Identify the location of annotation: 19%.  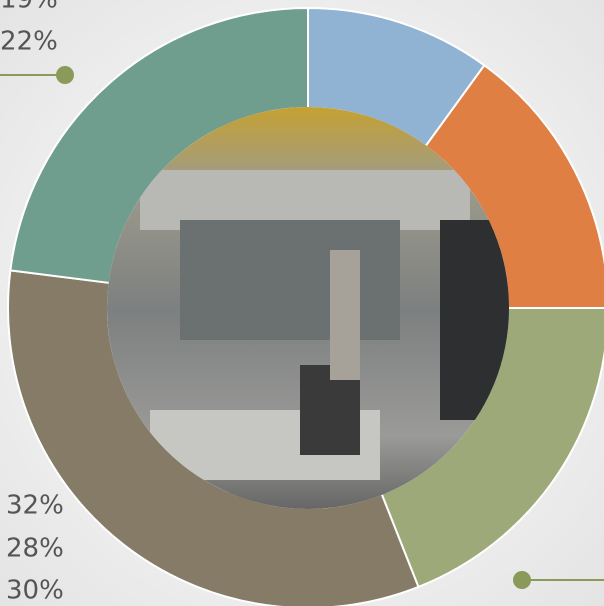
(29, 7).